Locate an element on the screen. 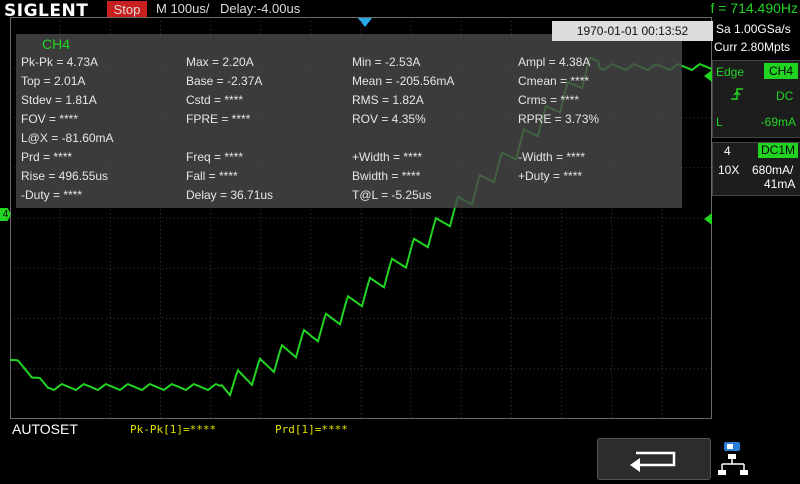 The width and height of the screenshot is (800, 484). measurement-item: ROV = 4.35% is located at coordinates (389, 119).